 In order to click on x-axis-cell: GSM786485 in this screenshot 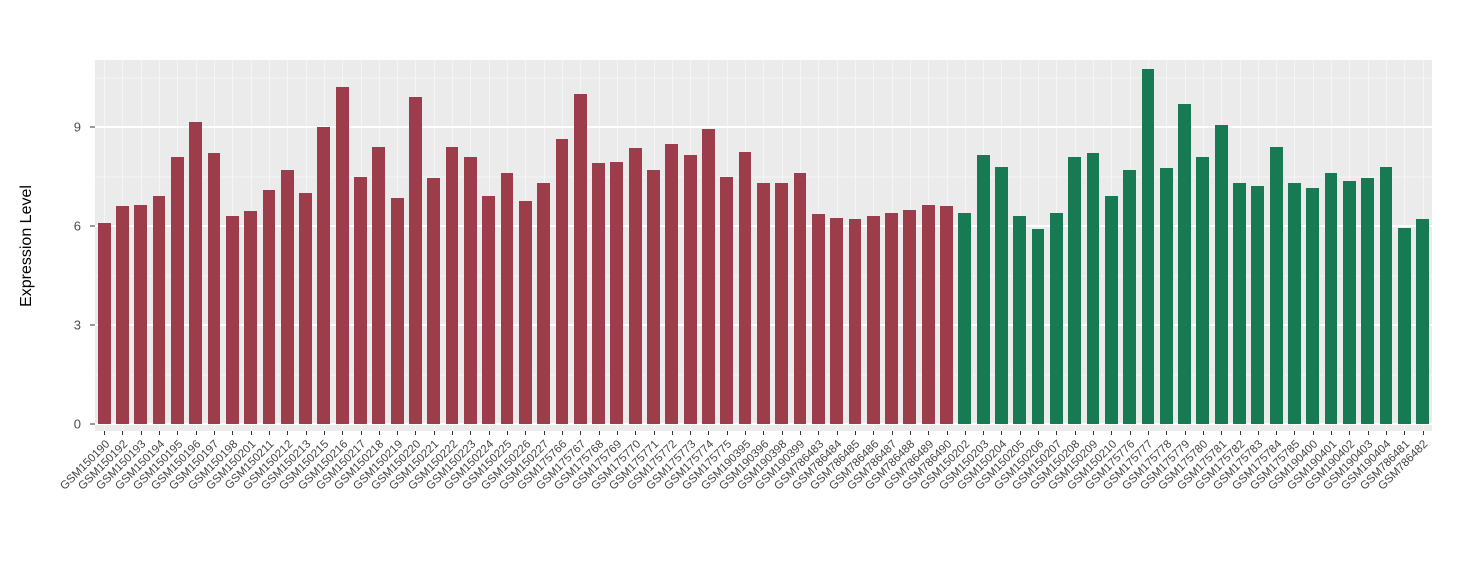, I will do `click(836, 501)`.